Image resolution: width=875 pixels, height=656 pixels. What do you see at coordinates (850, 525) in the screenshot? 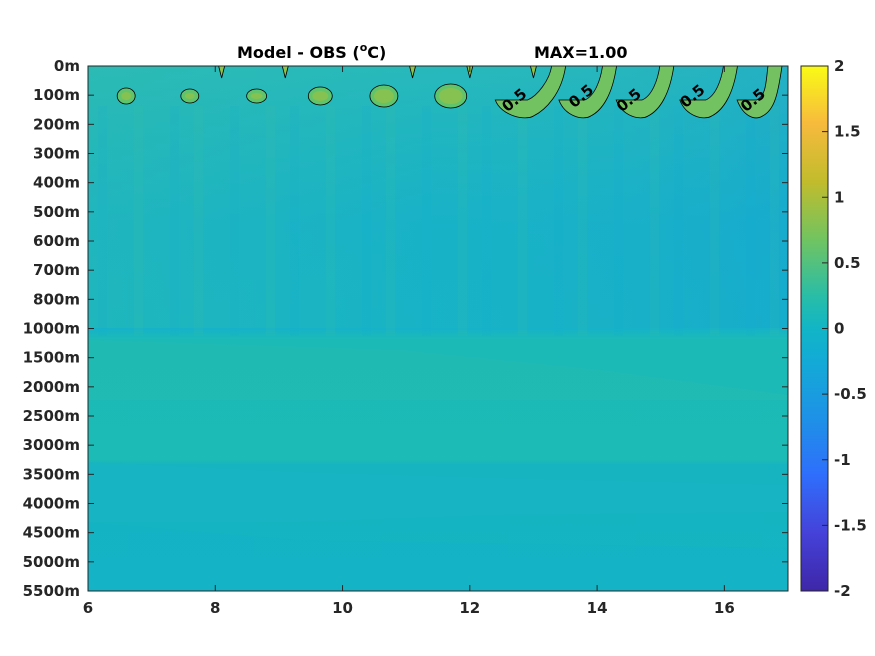
I see `colorbar-tick-label: -1.5` at bounding box center [850, 525].